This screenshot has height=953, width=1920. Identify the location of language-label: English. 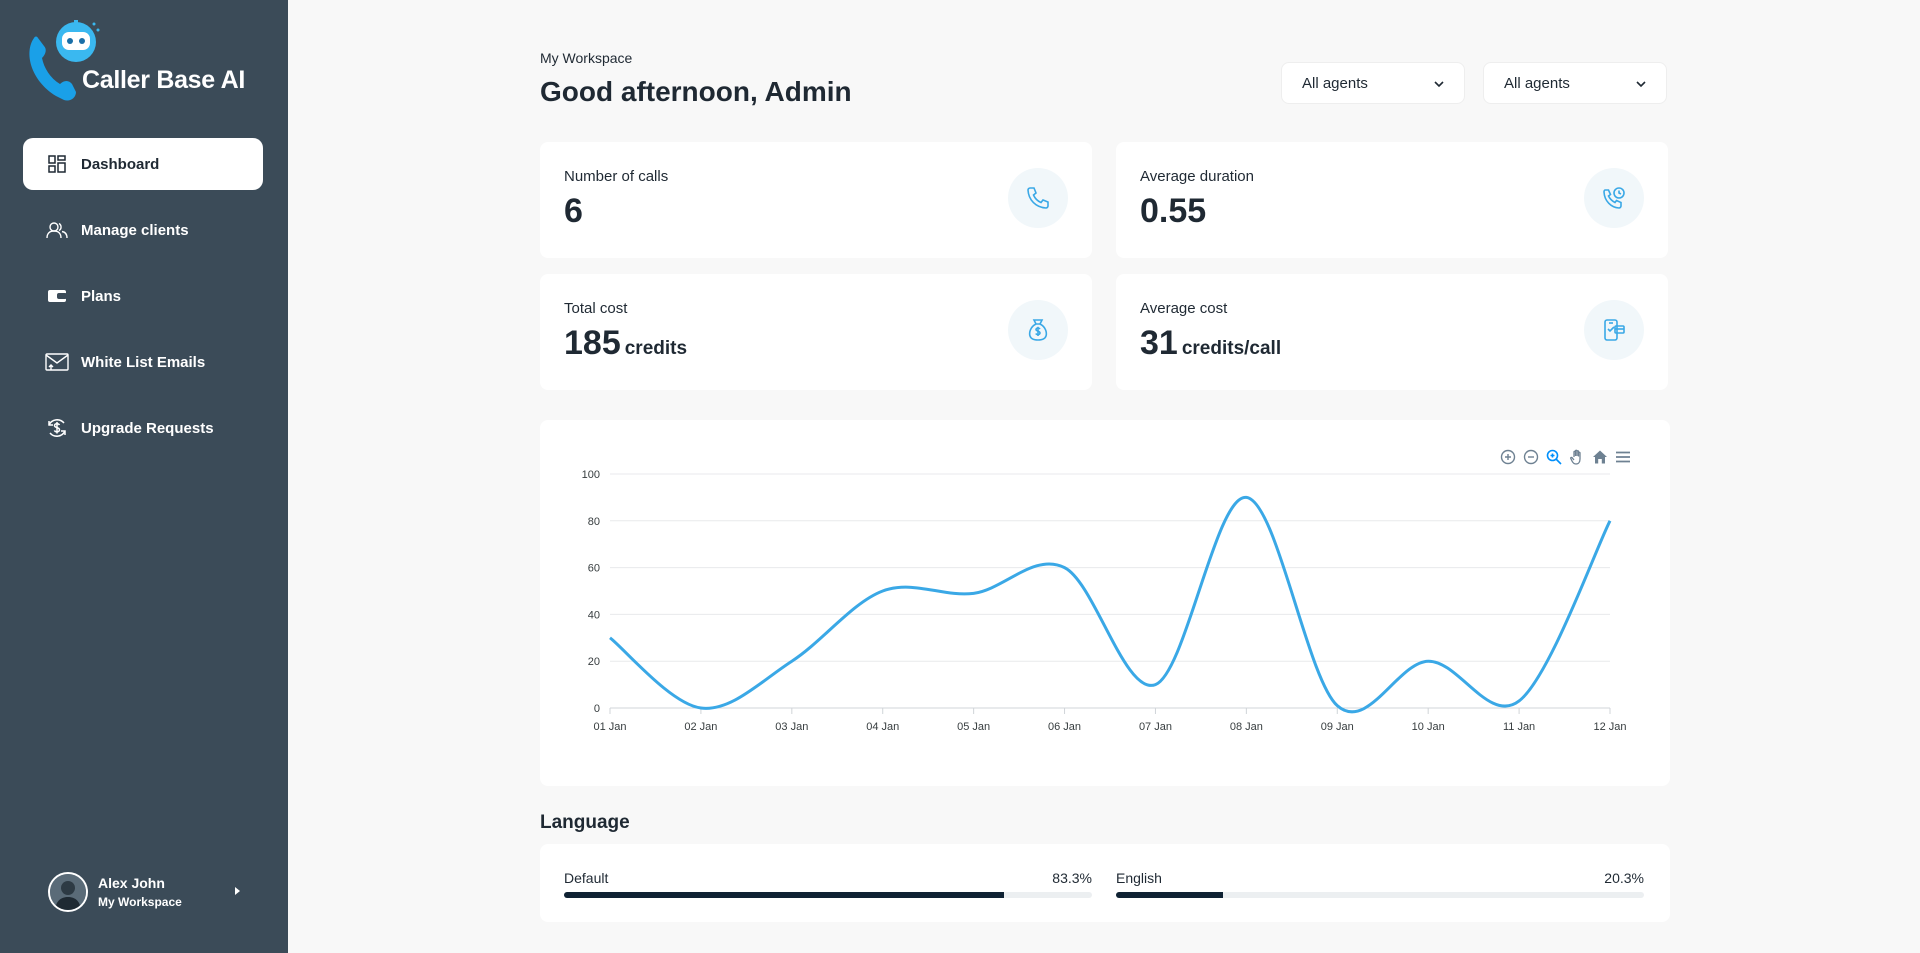
(1139, 878).